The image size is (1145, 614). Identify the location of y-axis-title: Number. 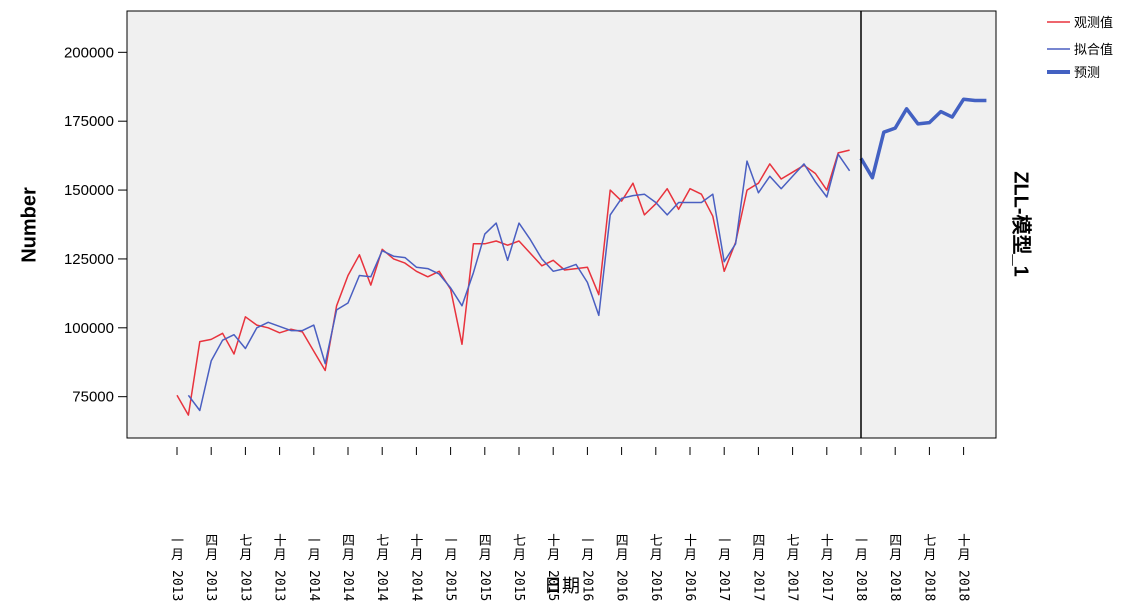
(29, 225).